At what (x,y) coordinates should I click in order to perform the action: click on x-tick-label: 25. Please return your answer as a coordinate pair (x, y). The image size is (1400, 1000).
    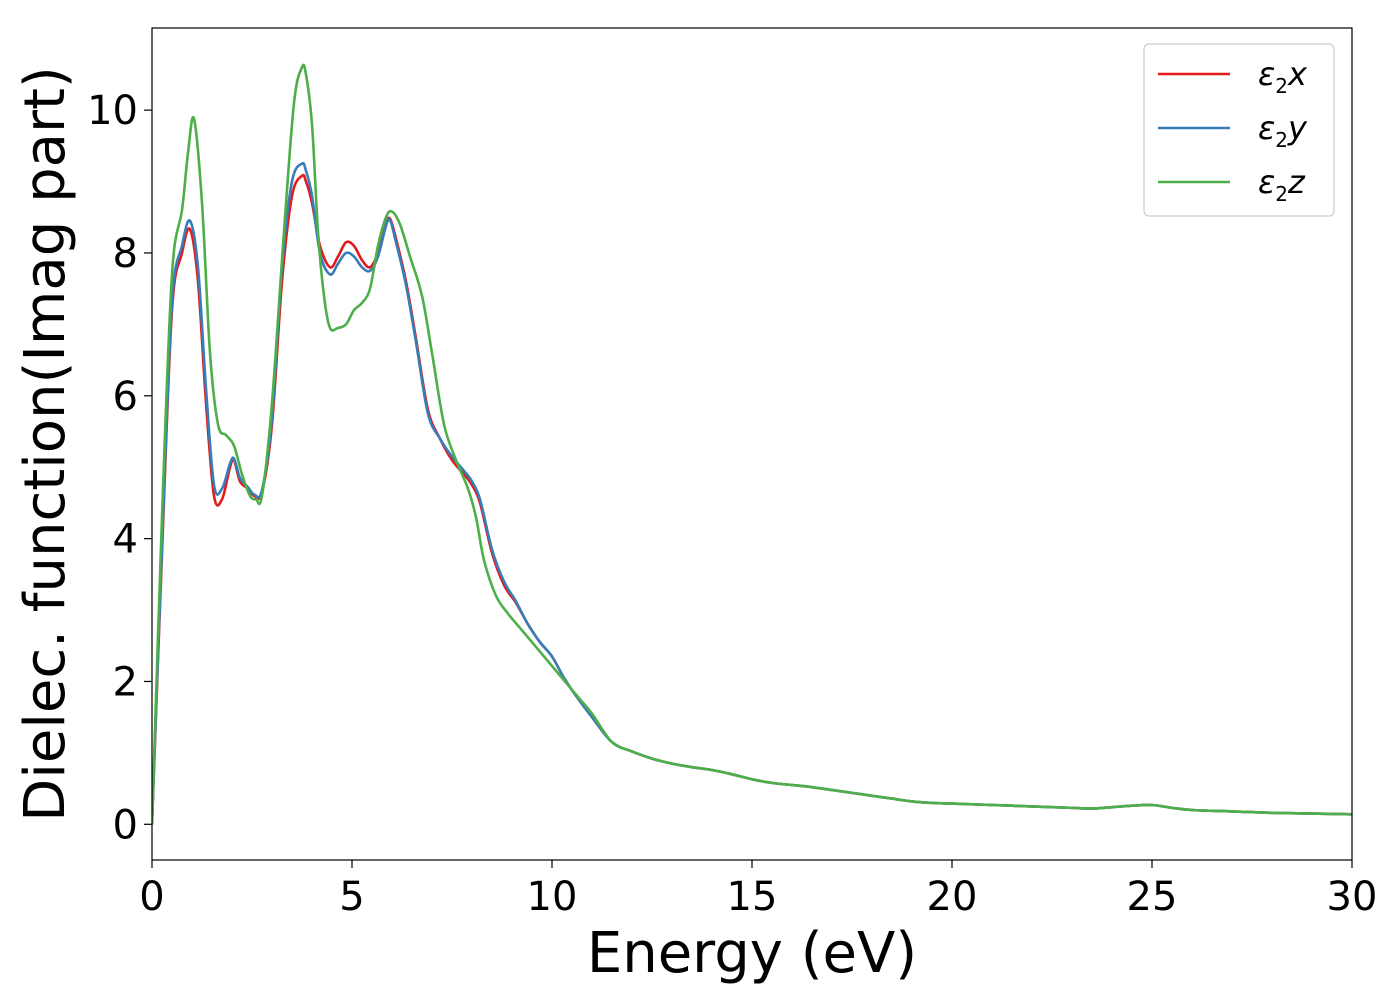
    Looking at the image, I should click on (1152, 897).